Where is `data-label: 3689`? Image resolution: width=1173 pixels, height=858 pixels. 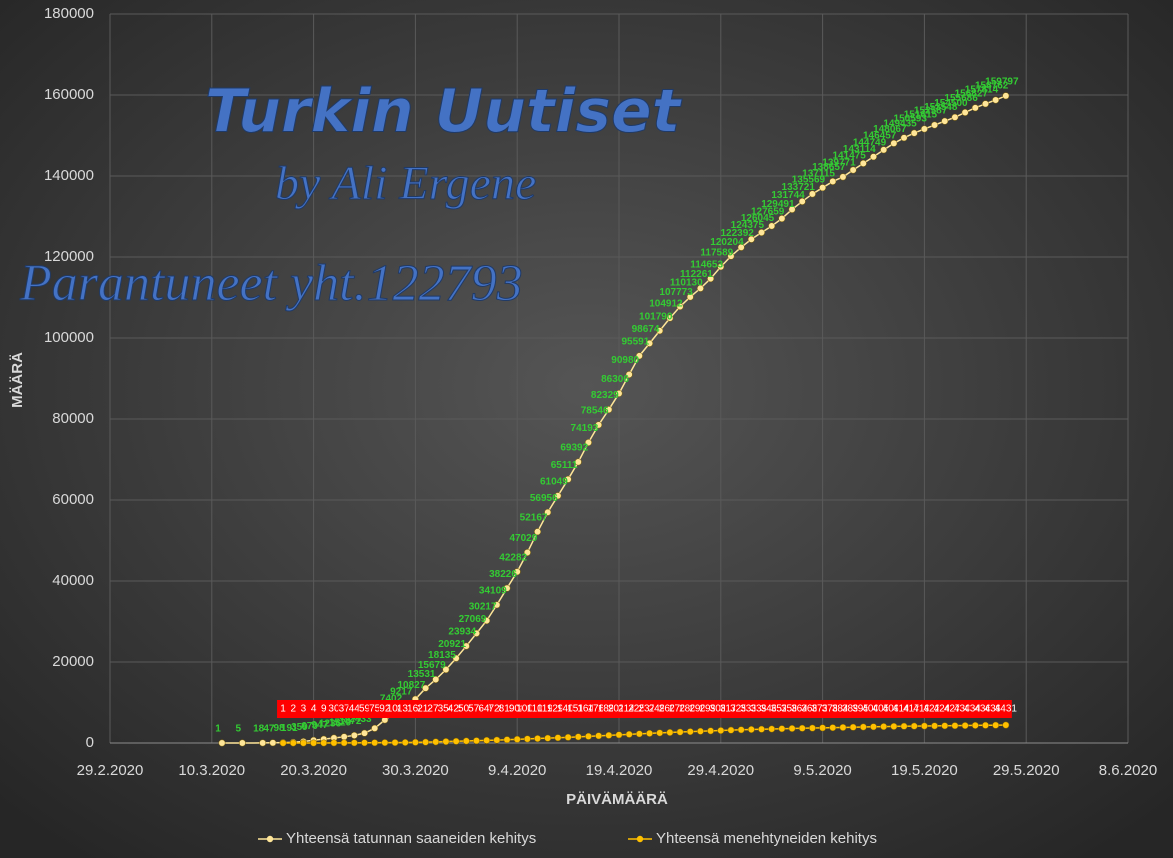
data-label: 3689 is located at coordinates (812, 709).